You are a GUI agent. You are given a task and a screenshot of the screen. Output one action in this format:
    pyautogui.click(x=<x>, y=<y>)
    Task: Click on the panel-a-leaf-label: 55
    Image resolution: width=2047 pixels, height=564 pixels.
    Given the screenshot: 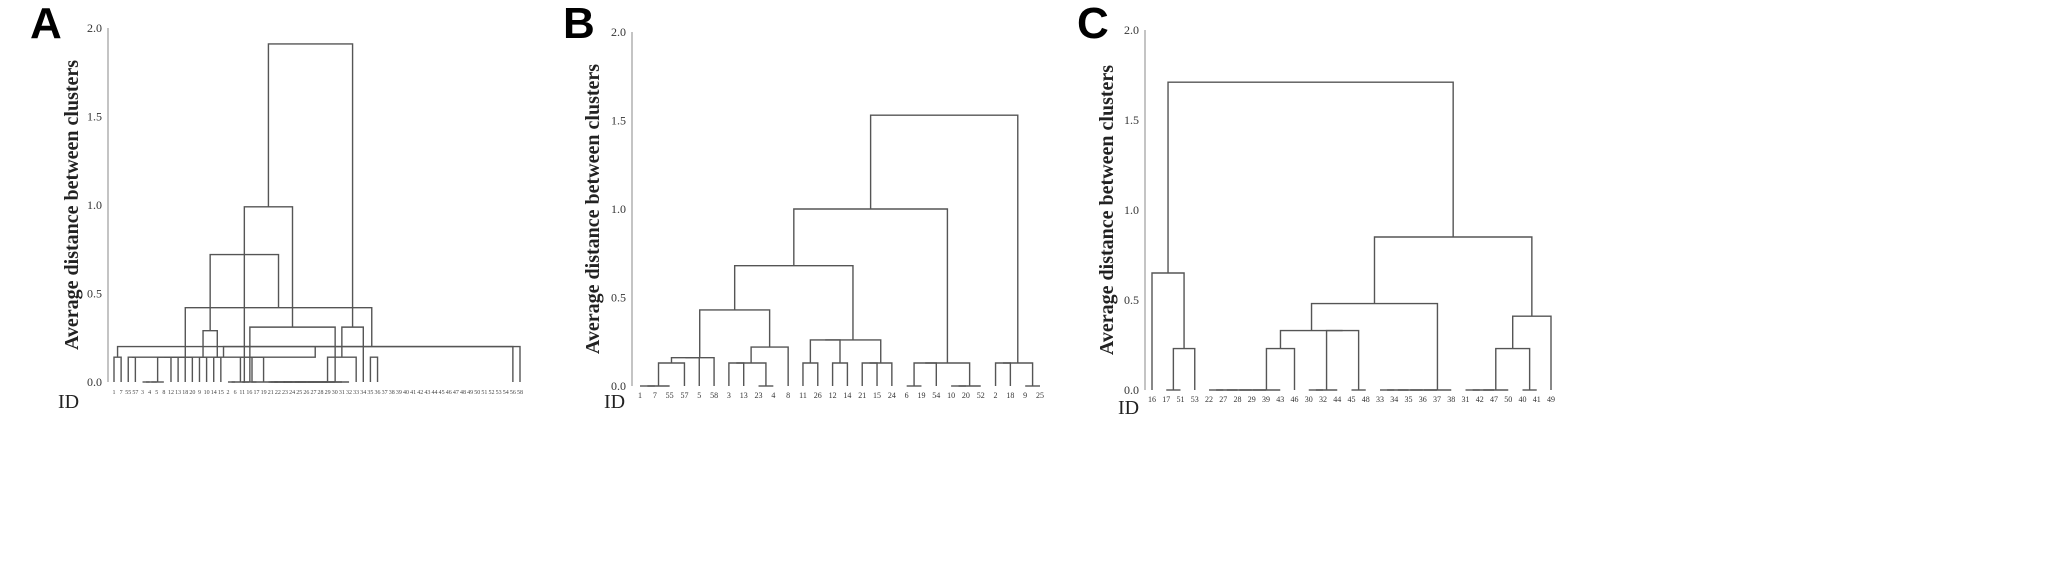 What is the action you would take?
    pyautogui.click(x=128, y=393)
    